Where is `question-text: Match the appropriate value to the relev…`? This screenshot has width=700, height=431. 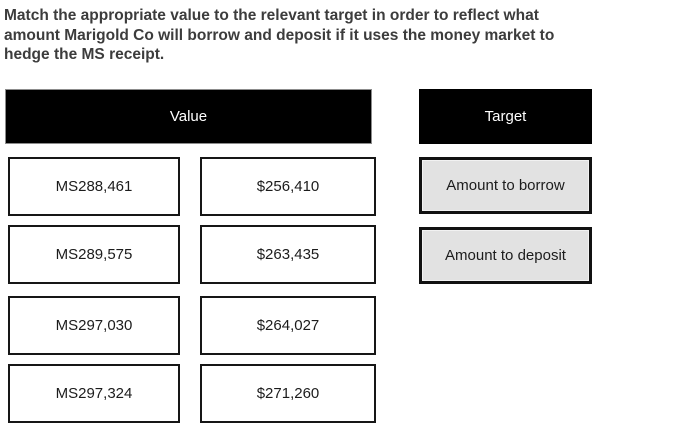 question-text: Match the appropriate value to the relev… is located at coordinates (279, 35).